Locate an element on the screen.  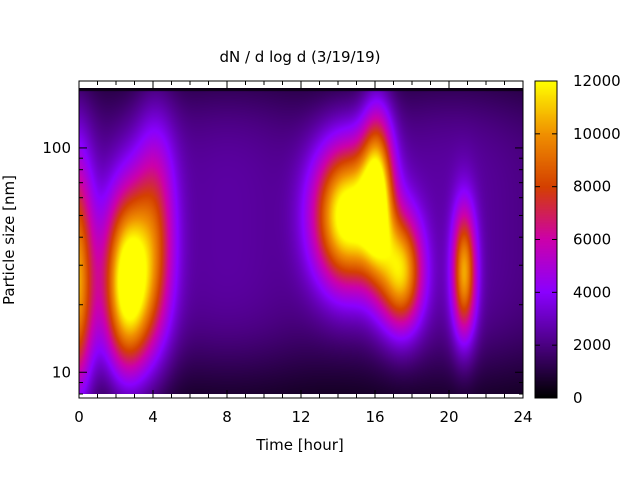
colorbar-gradient is located at coordinates (546, 239).